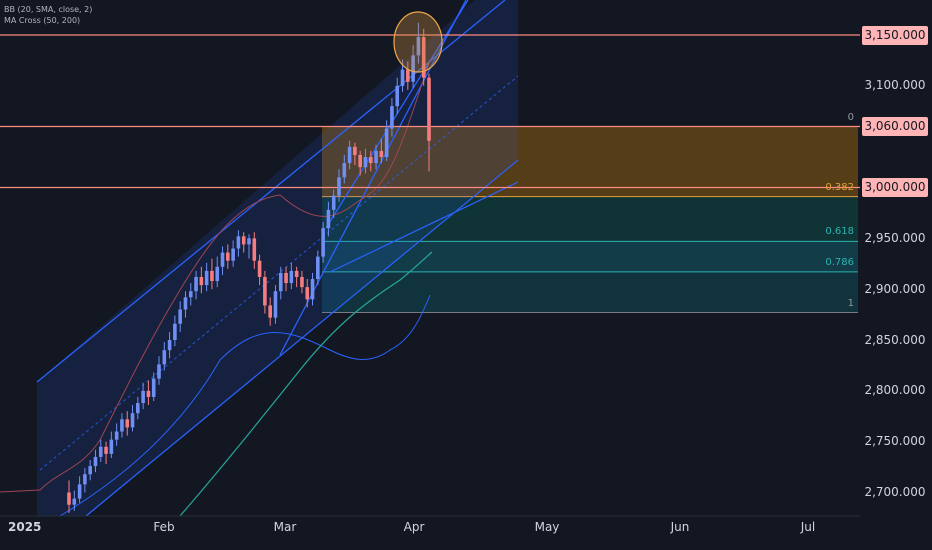  What do you see at coordinates (285, 527) in the screenshot?
I see `time-tick-label: Mar` at bounding box center [285, 527].